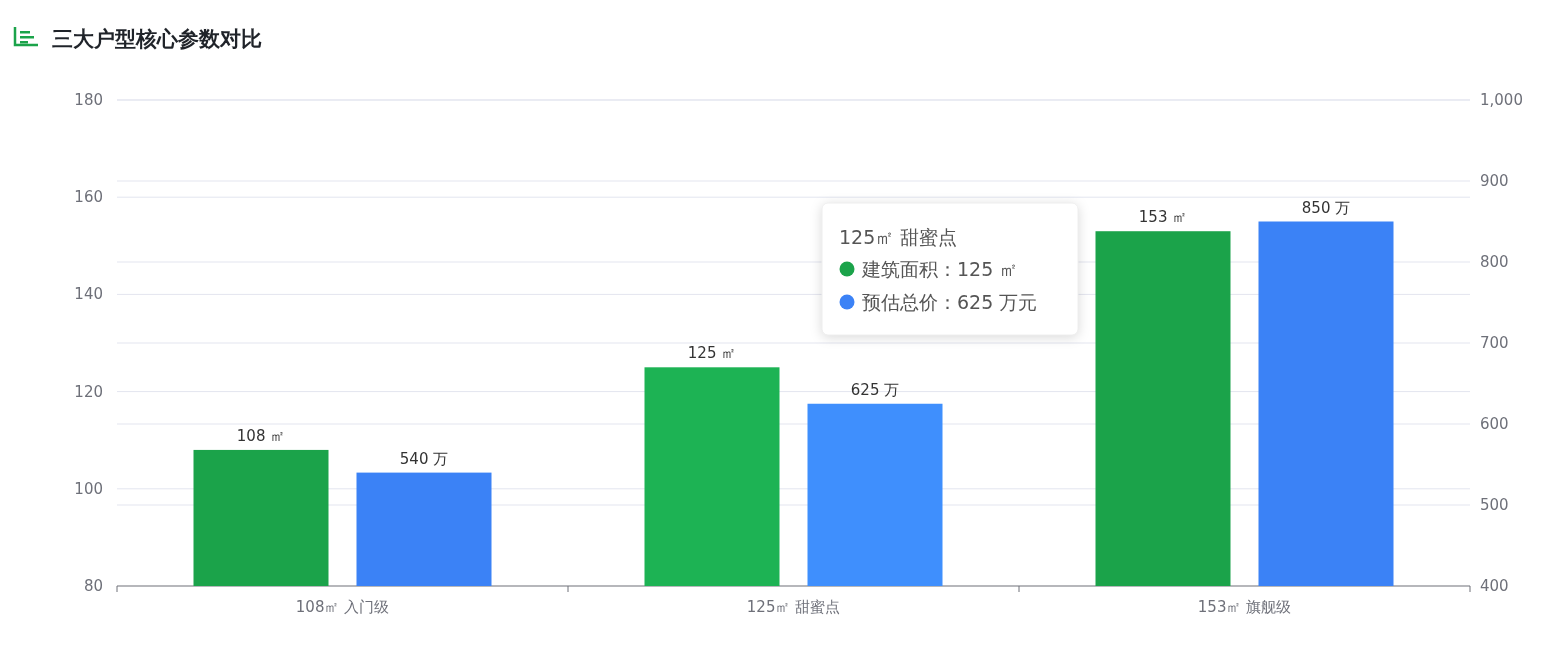  Describe the element at coordinates (261, 435) in the screenshot. I see `data-label: 108 ㎡` at that location.